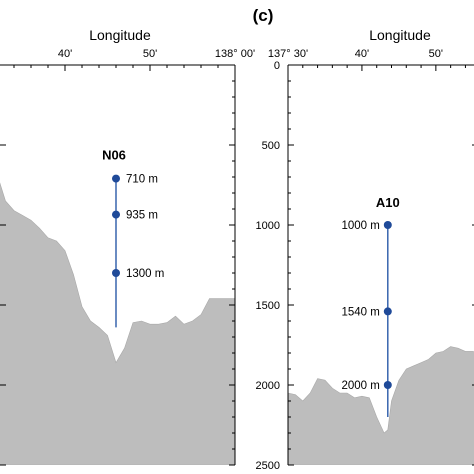 The height and width of the screenshot is (474, 474). What do you see at coordinates (271, 146) in the screenshot?
I see `y-tick-label: 500` at bounding box center [271, 146].